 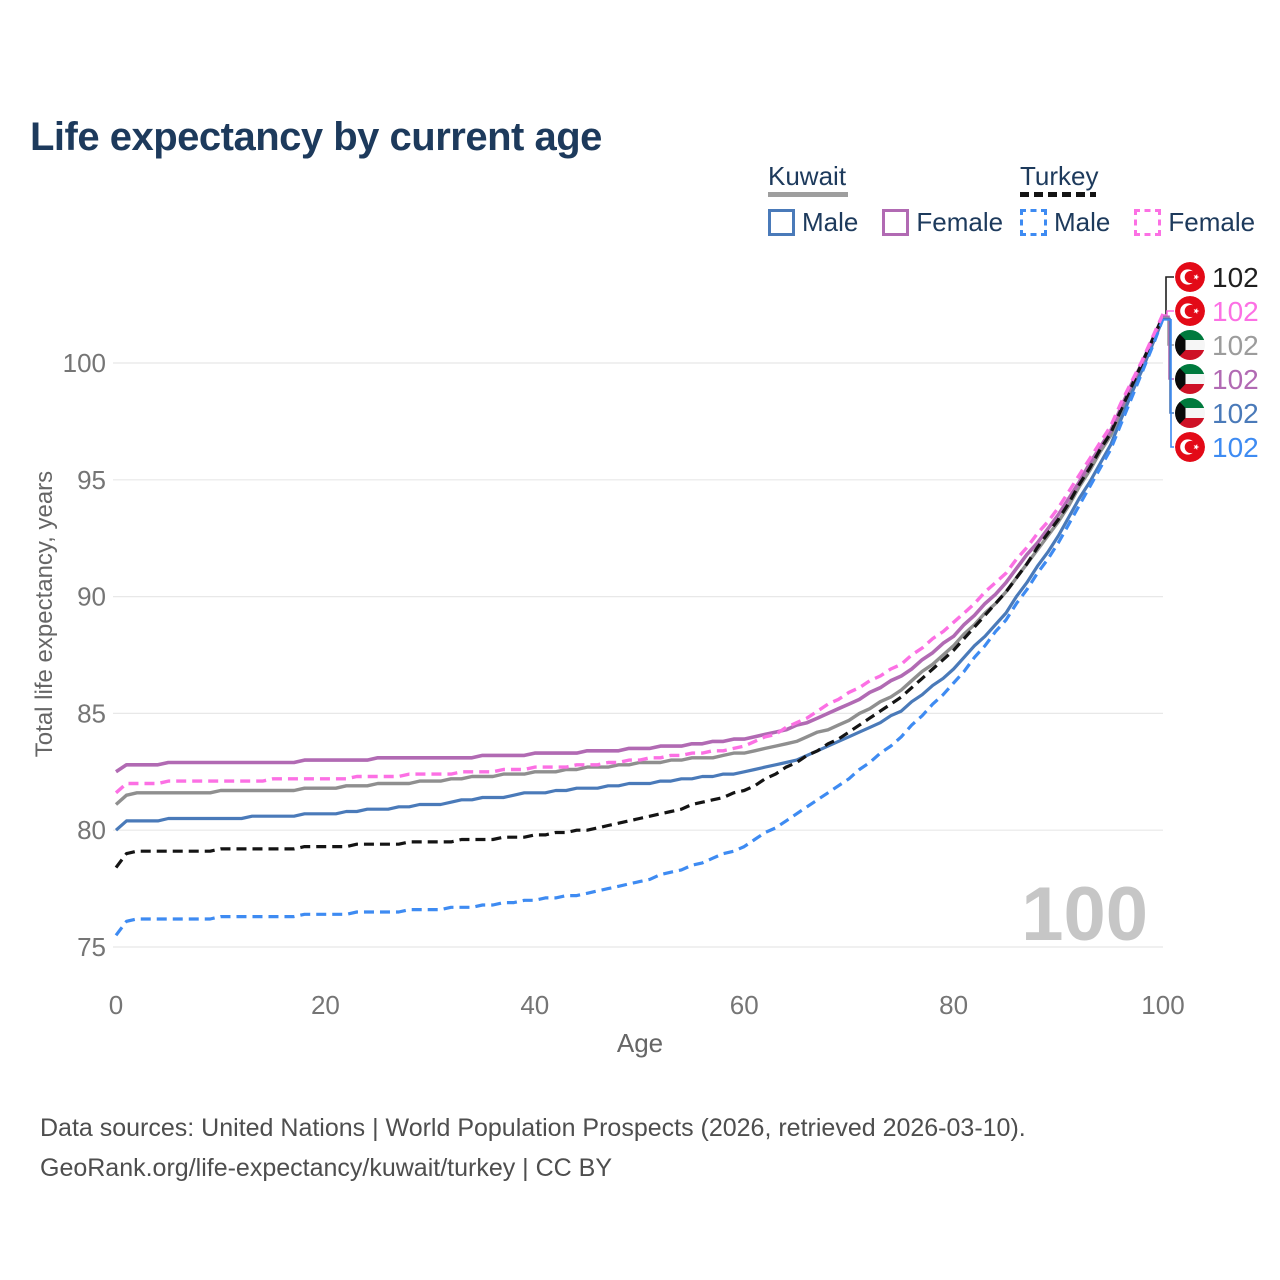 What do you see at coordinates (91, 830) in the screenshot?
I see `y-tick-80: 80` at bounding box center [91, 830].